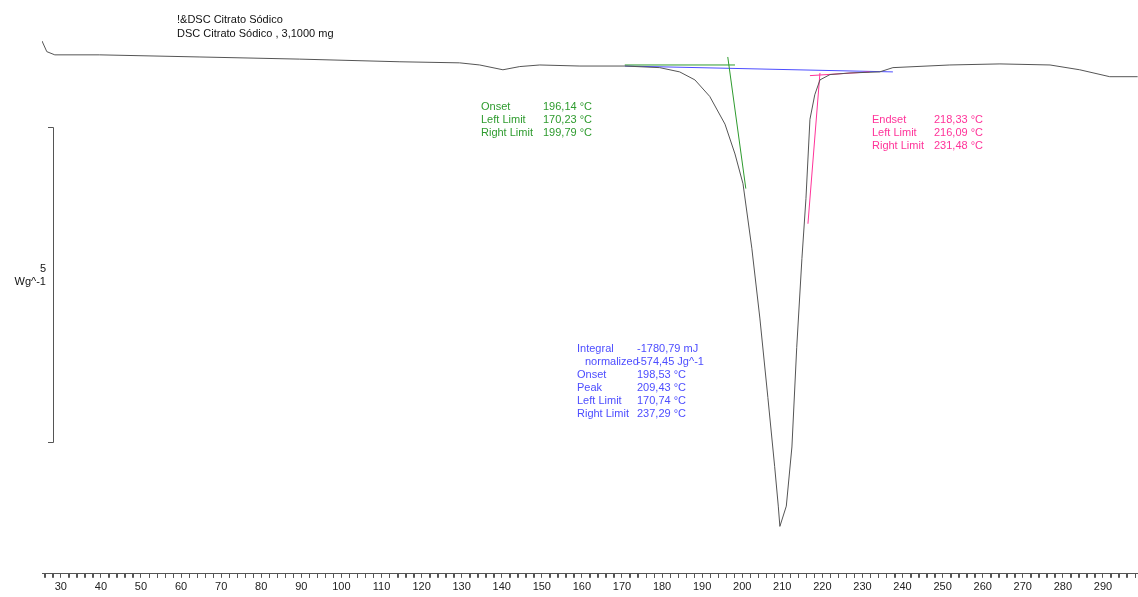 The width and height of the screenshot is (1138, 597). I want to click on x-tick-label: 170, so click(622, 586).